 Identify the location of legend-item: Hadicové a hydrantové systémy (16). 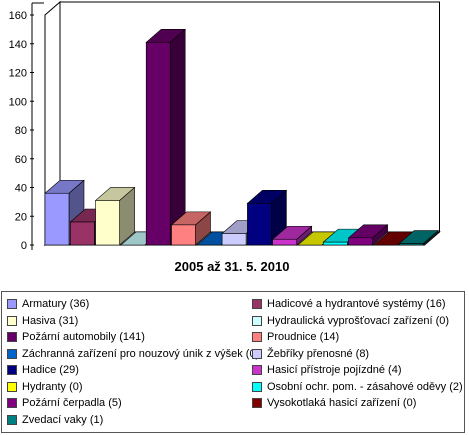
(349, 304).